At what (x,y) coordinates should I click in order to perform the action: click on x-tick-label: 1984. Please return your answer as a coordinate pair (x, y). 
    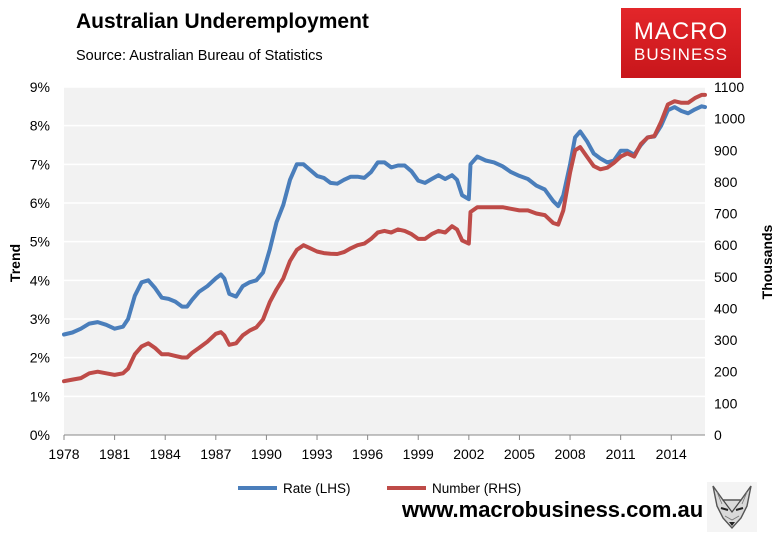
    Looking at the image, I should click on (165, 454).